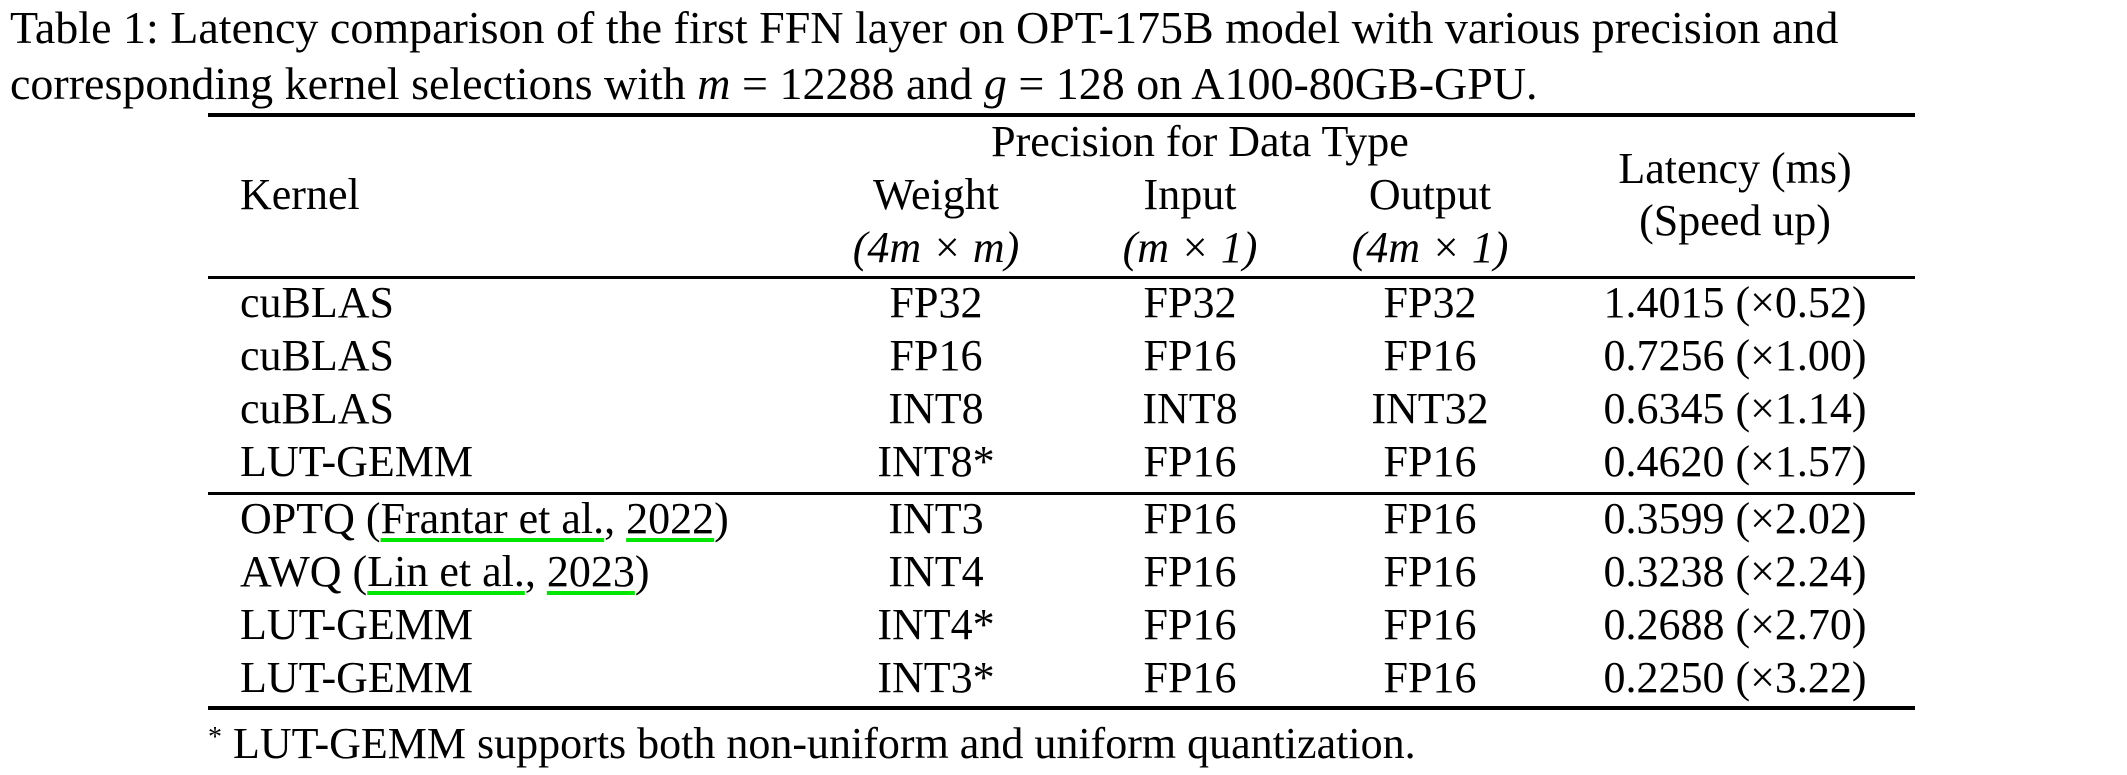  I want to click on row3-latency: 0.6345 (×1.14), so click(1735, 408).